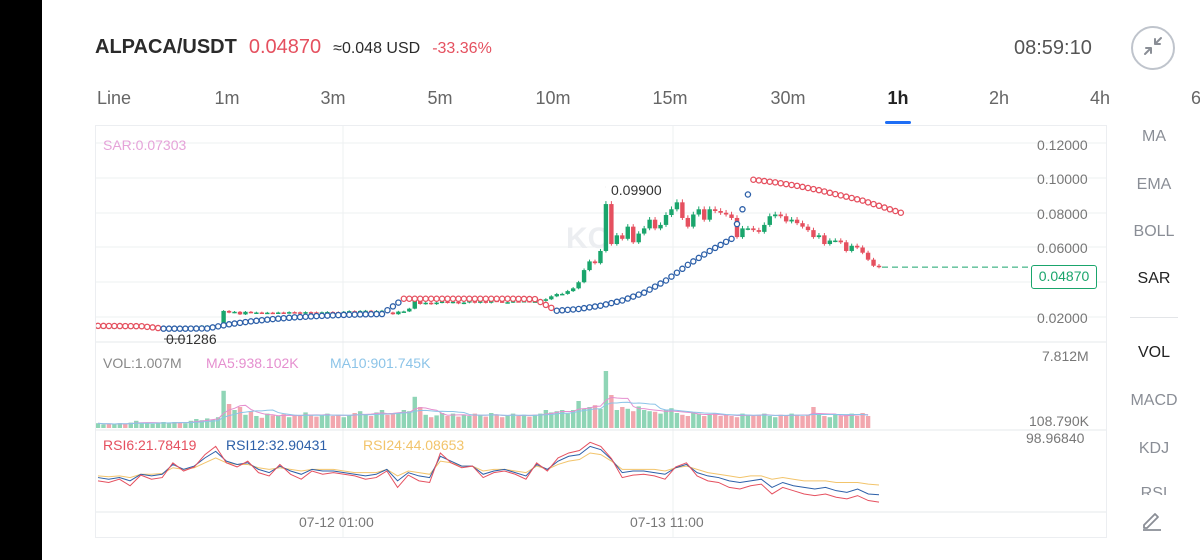 This screenshot has height=560, width=1200. I want to click on draw-tool-button, so click(1152, 522).